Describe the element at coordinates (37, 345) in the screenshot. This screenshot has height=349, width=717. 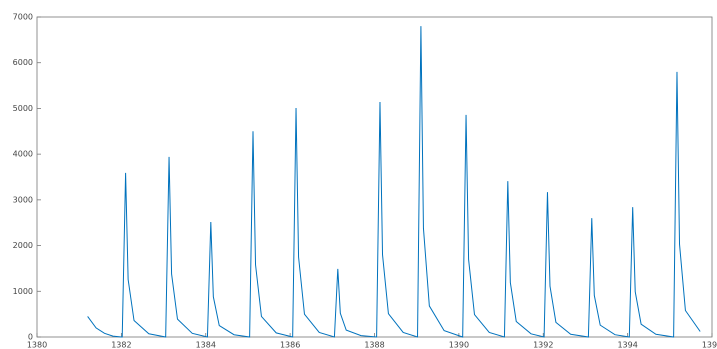
I see `x-tick-label: 1380` at that location.